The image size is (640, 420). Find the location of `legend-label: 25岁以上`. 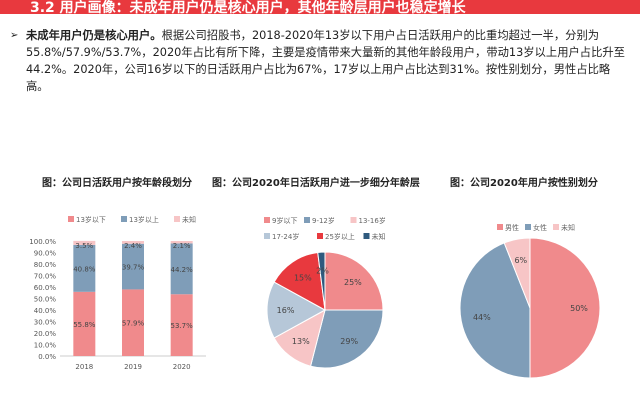

legend-label: 25岁以上 is located at coordinates (340, 236).